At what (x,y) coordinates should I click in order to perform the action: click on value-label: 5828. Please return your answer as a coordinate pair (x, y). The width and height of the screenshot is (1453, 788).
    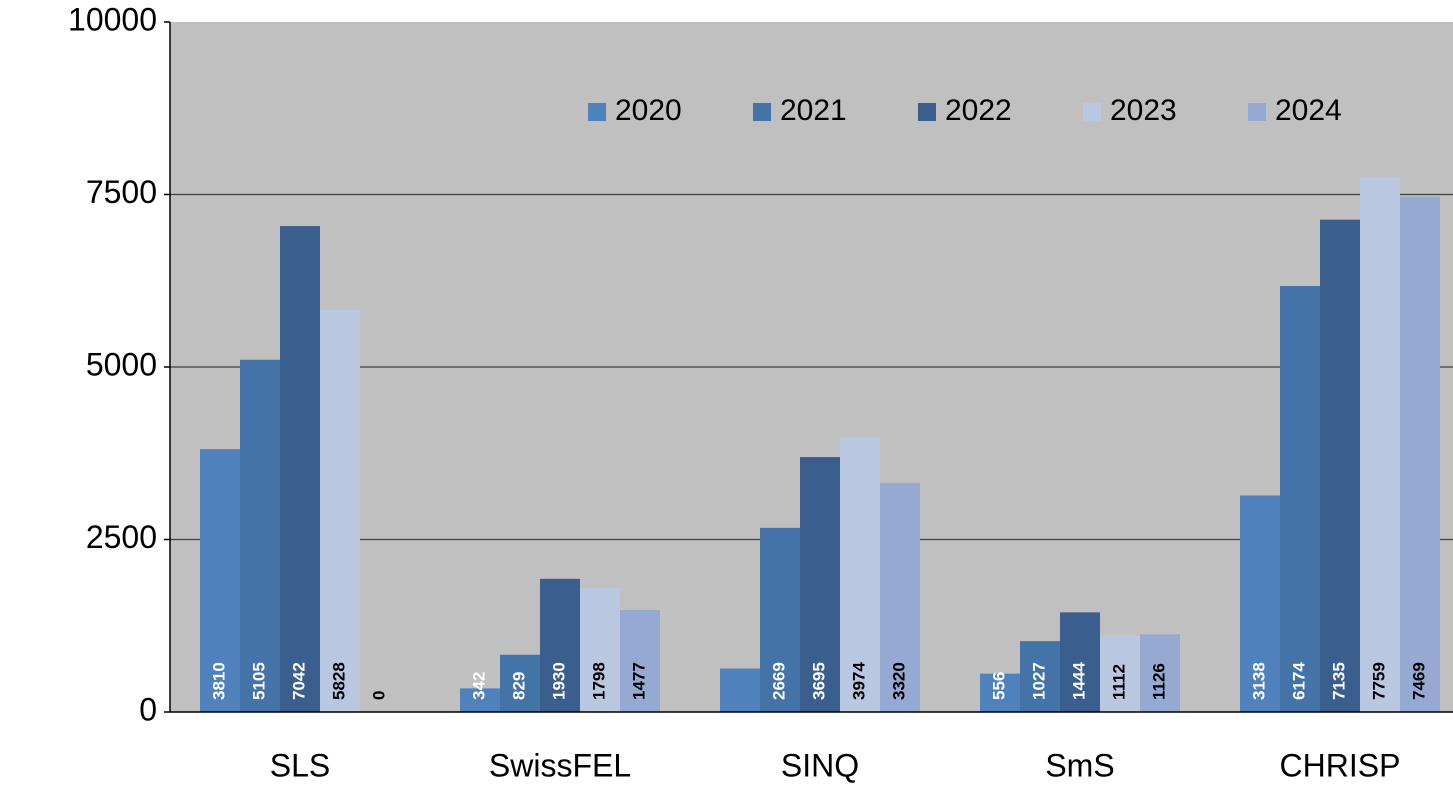
    Looking at the image, I should click on (338, 681).